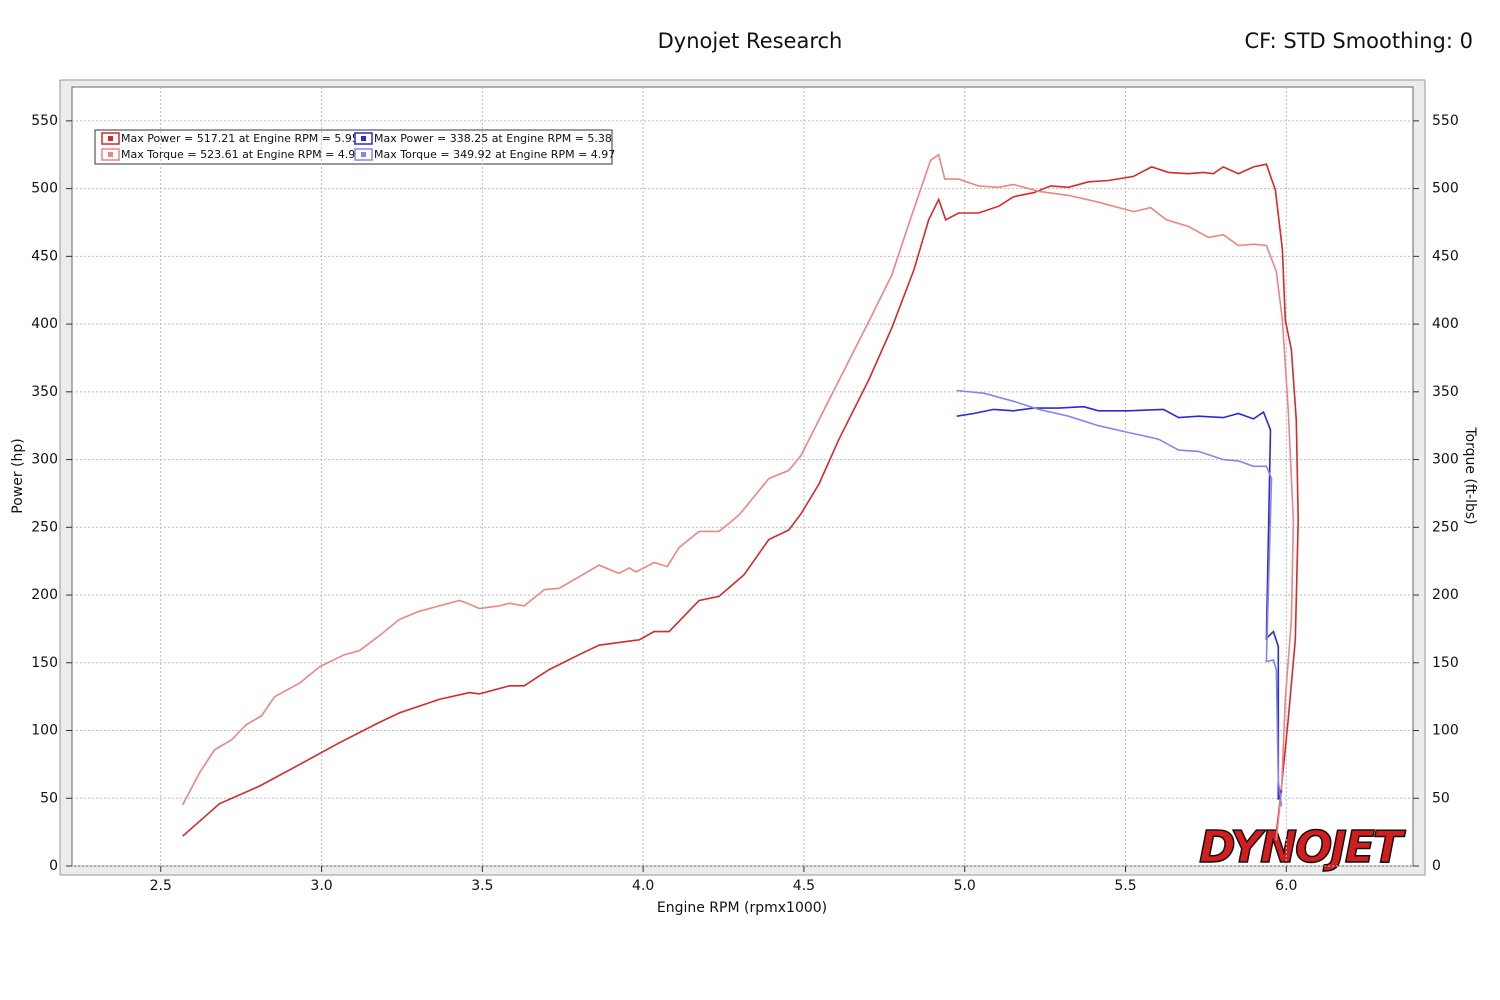 This screenshot has width=1500, height=1000. Describe the element at coordinates (1445, 256) in the screenshot. I see `y2-tick-label: 450` at that location.